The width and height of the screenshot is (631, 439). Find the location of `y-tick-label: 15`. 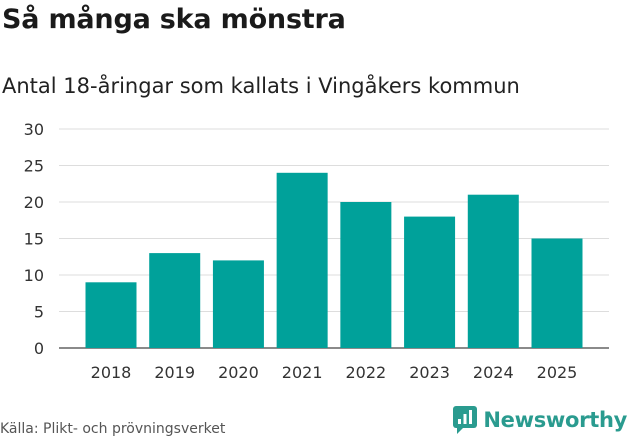

y-tick-label: 15 is located at coordinates (34, 239).